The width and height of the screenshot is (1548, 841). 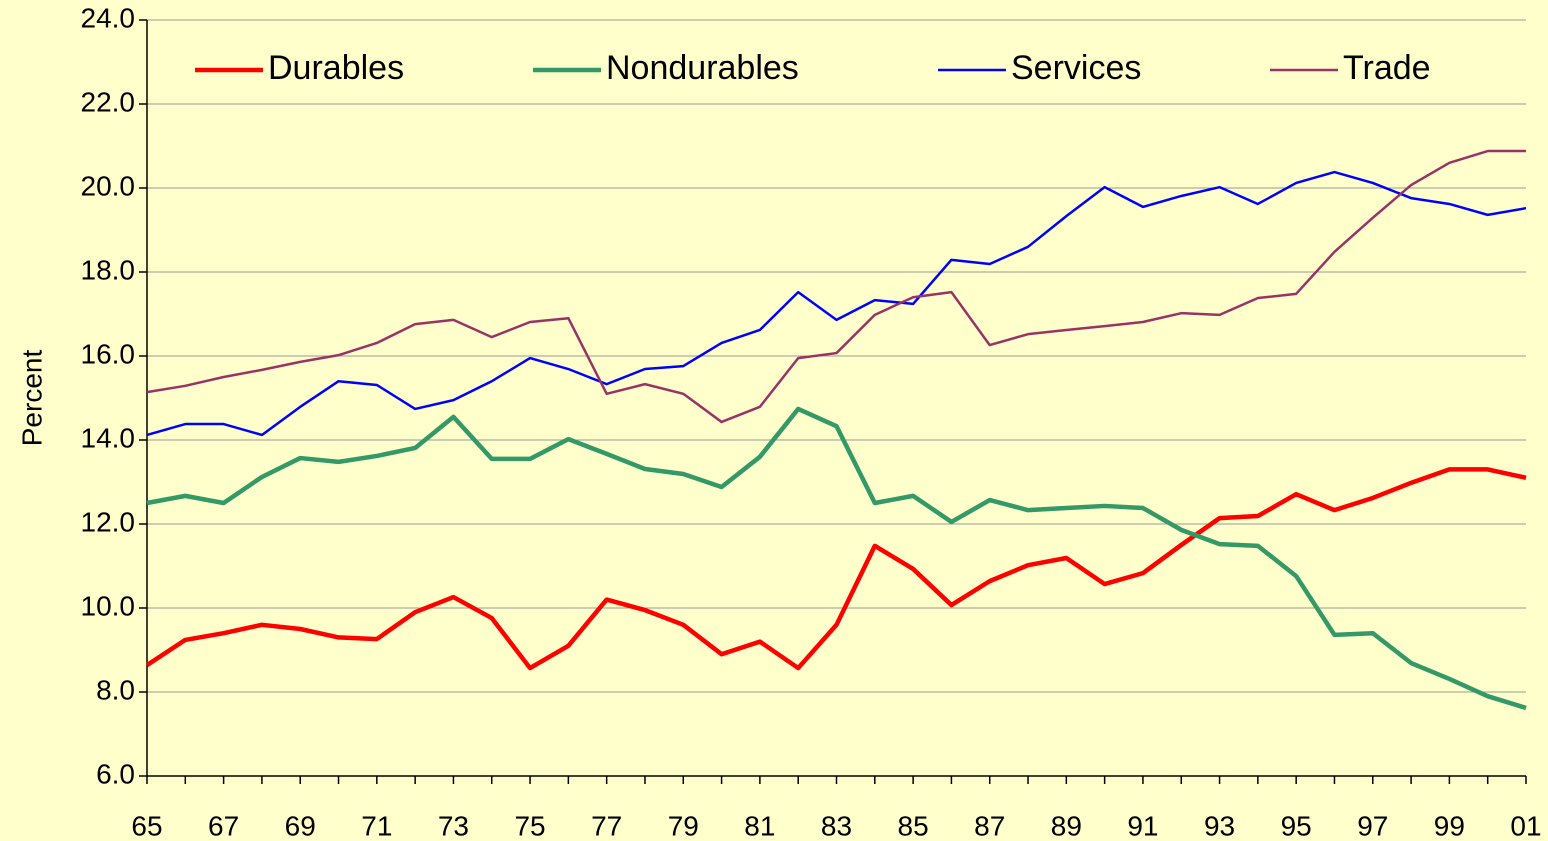 I want to click on x-tick-label: 81, so click(x=759, y=825).